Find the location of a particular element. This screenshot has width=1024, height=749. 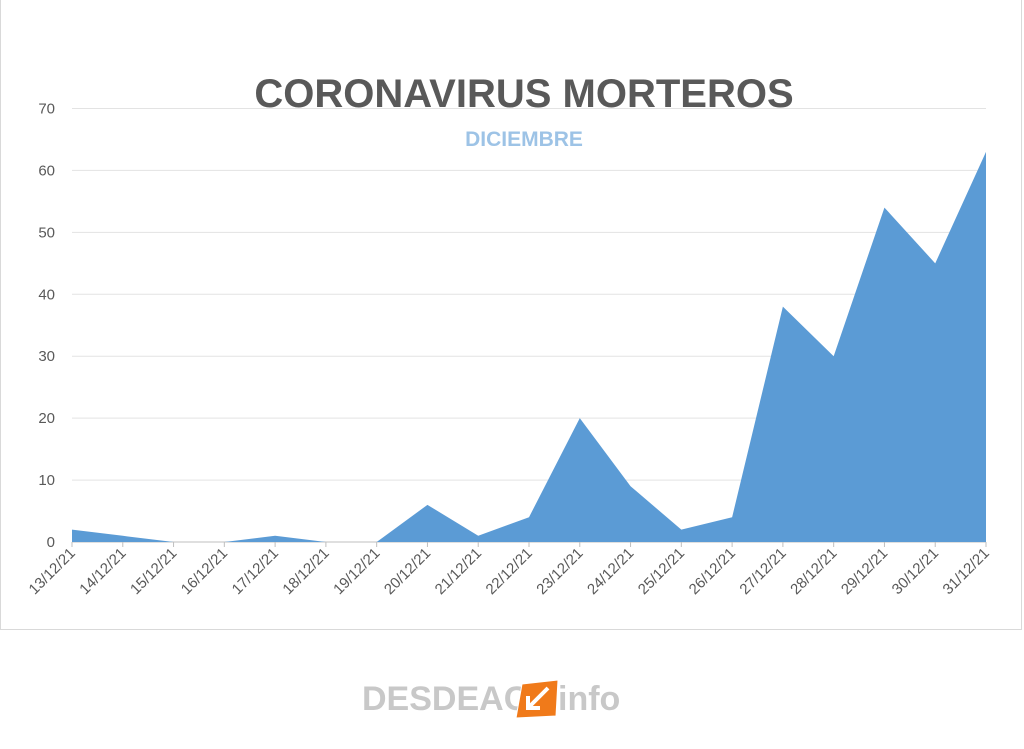

x-tick-label: 14/12/21 is located at coordinates (102, 571).